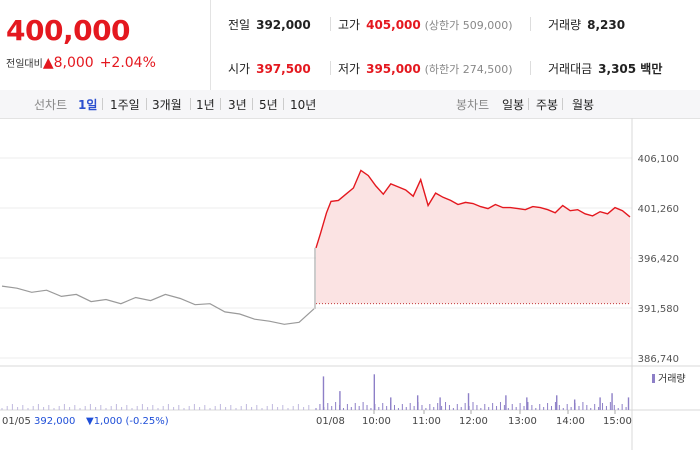  What do you see at coordinates (630, 69) in the screenshot?
I see `turnover-value: 3,305 백만` at bounding box center [630, 69].